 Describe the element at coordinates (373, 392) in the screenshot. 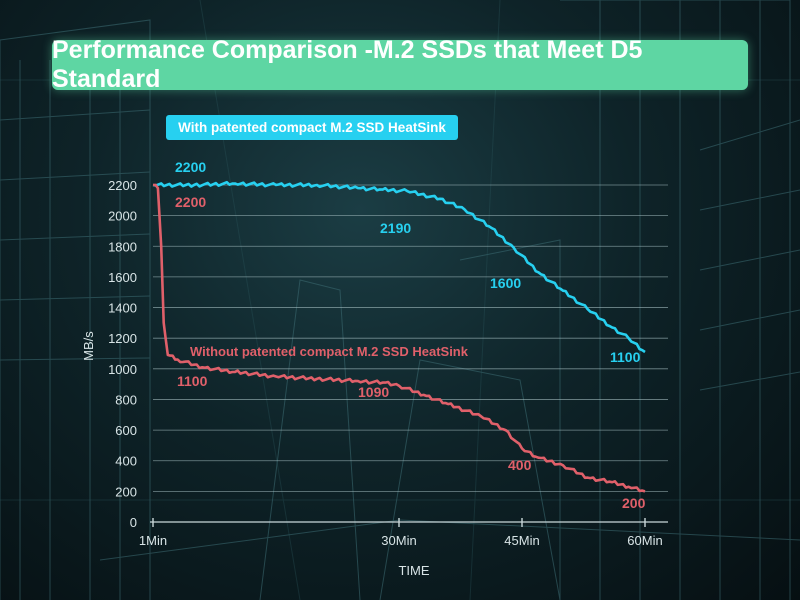

I see `data-label: 1090` at that location.